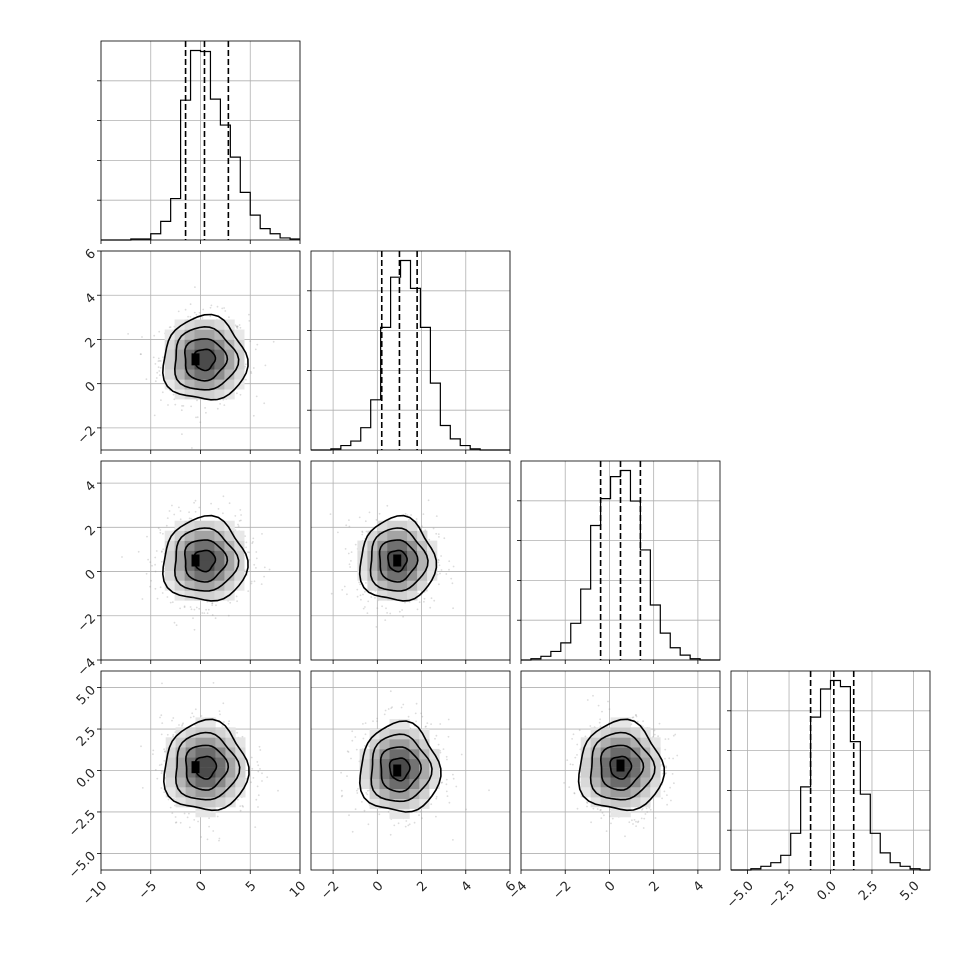  What do you see at coordinates (251, 887) in the screenshot?
I see `x-tick-label: 5` at bounding box center [251, 887].